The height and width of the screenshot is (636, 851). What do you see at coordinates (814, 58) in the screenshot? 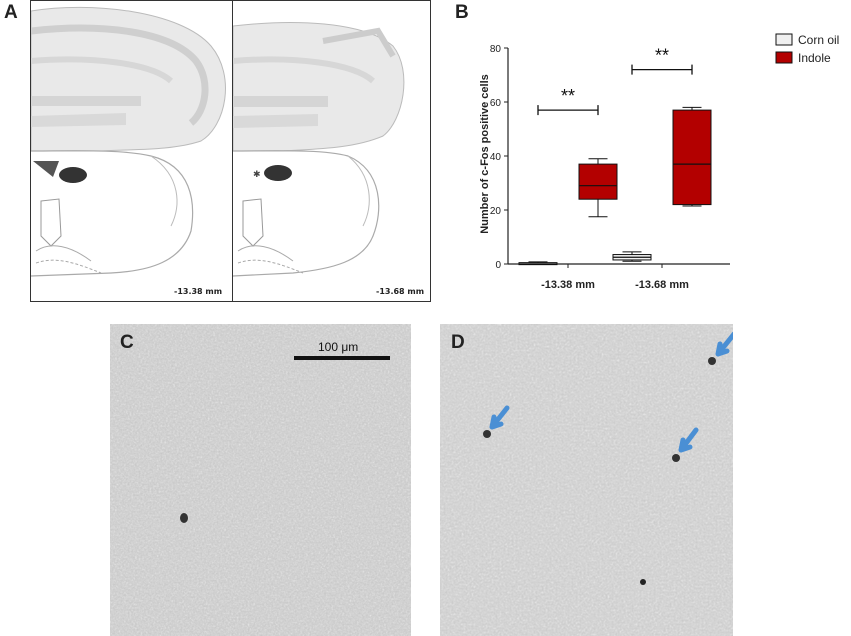
I see `legend-label: Indole` at bounding box center [814, 58].